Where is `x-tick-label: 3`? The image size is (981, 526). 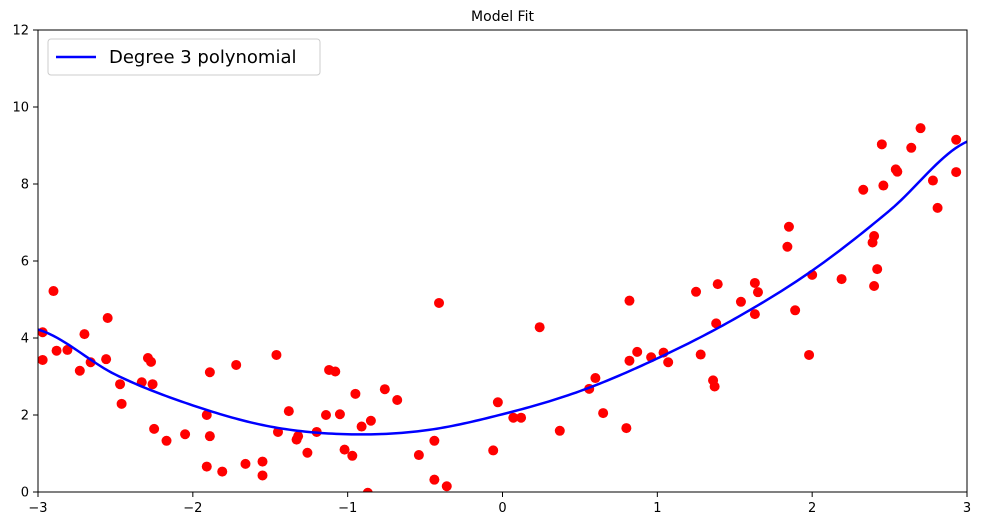
x-tick-label: 3 is located at coordinates (967, 508).